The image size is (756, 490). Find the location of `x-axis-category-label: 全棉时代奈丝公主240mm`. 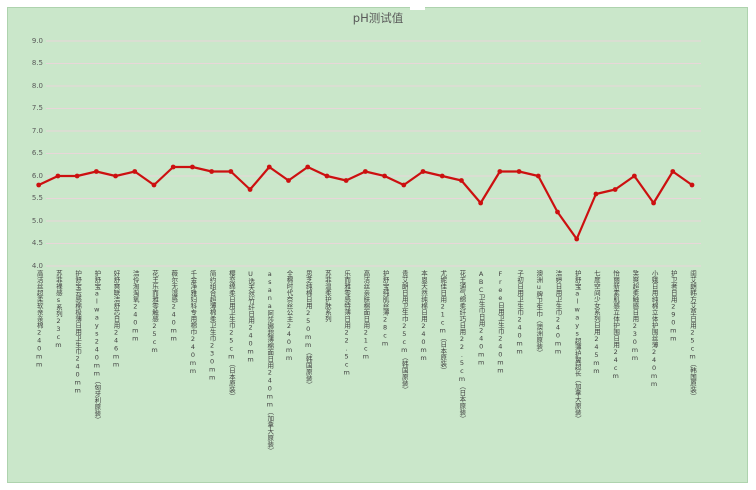

x-axis-category-label: 全棉时代奈丝公主240mm is located at coordinates (288, 316).